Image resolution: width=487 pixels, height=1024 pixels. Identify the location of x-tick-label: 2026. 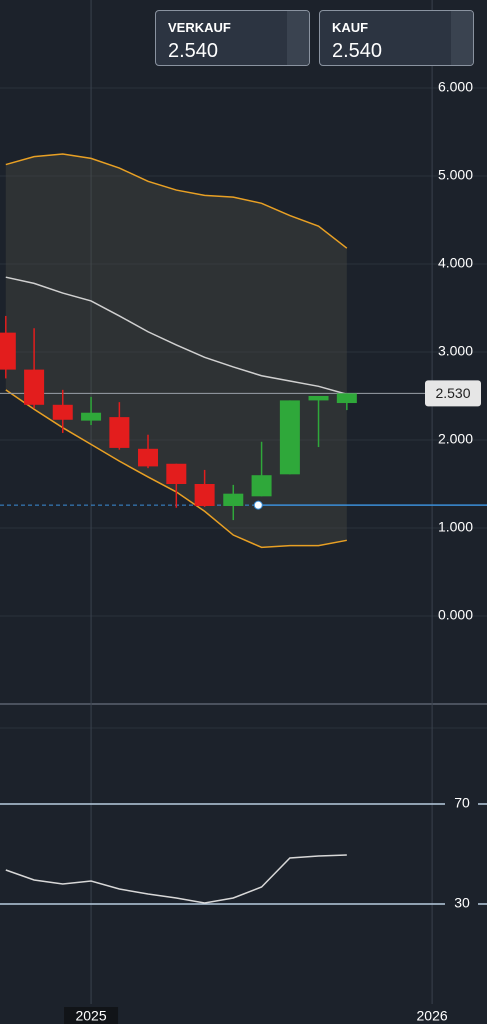
(432, 1016).